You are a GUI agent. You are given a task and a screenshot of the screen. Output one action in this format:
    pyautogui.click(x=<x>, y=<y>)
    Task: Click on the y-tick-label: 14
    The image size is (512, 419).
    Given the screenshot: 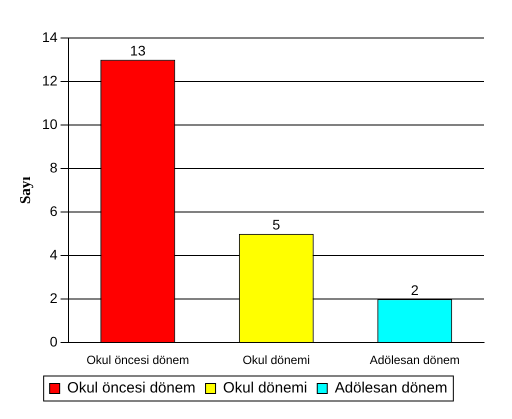 What is the action you would take?
    pyautogui.click(x=50, y=36)
    